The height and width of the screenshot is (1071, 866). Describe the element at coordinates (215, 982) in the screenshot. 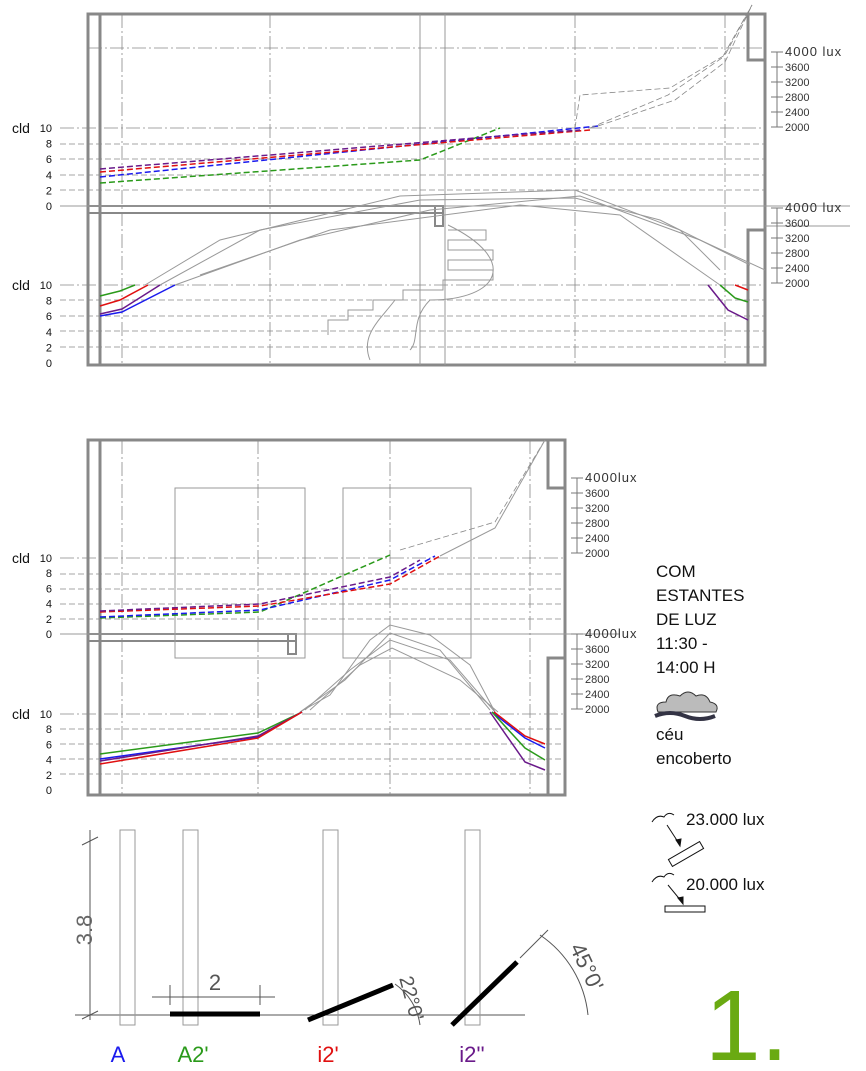

I see `width-dimension: 2` at that location.